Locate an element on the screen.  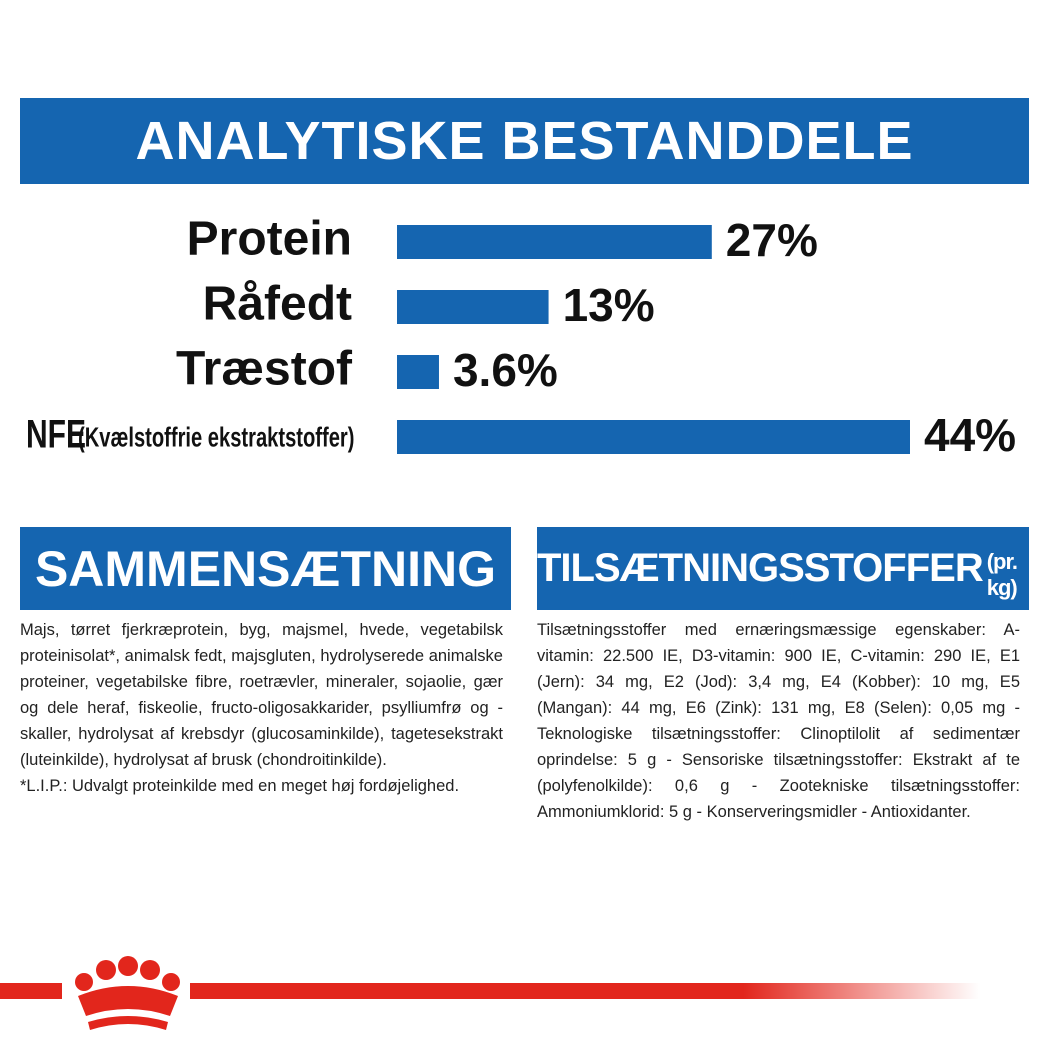
category-label: NFE is located at coordinates (56, 434).